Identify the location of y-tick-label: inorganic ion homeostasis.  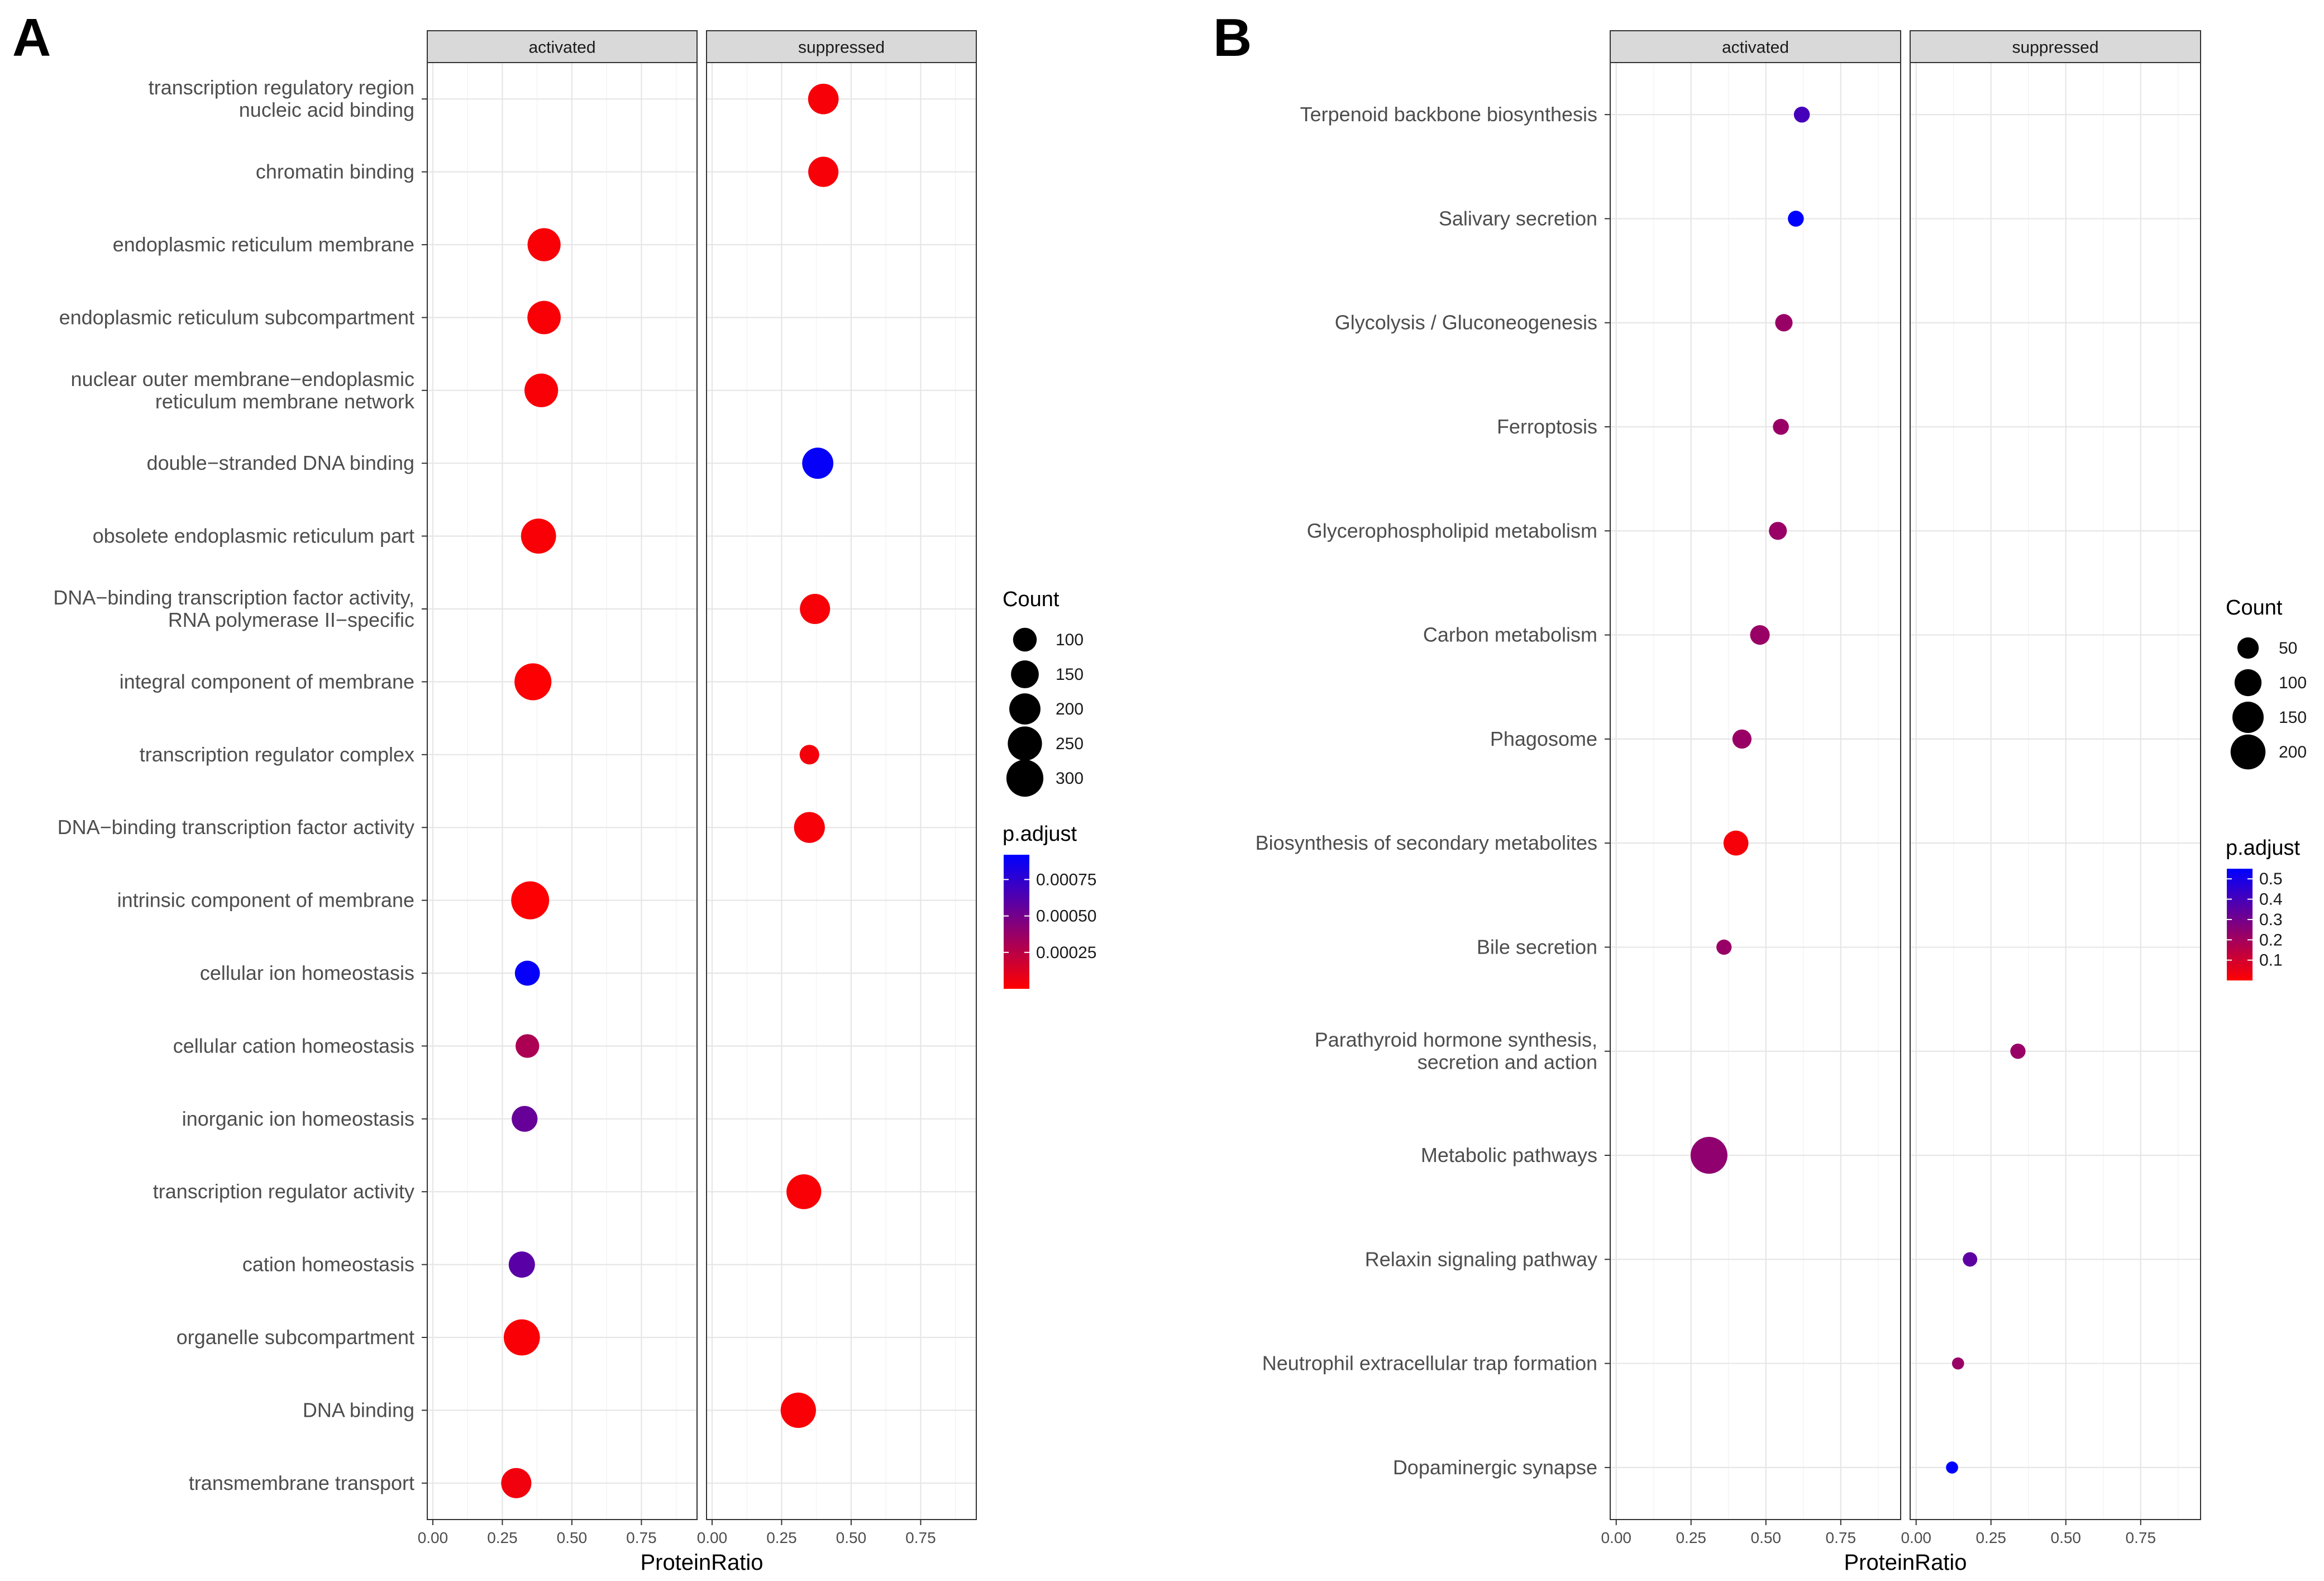
(298, 1118).